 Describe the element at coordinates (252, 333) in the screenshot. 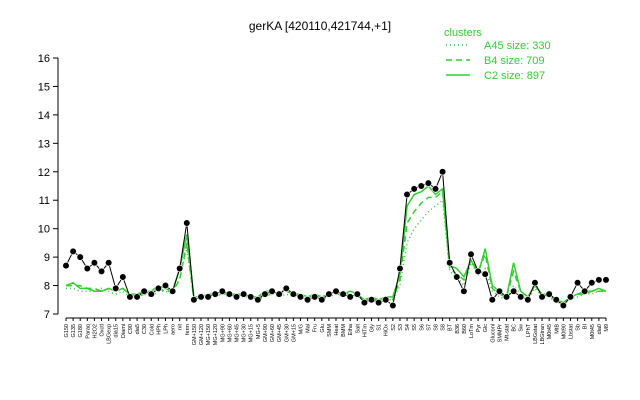

I see `x-tick-label: MG+15` at that location.